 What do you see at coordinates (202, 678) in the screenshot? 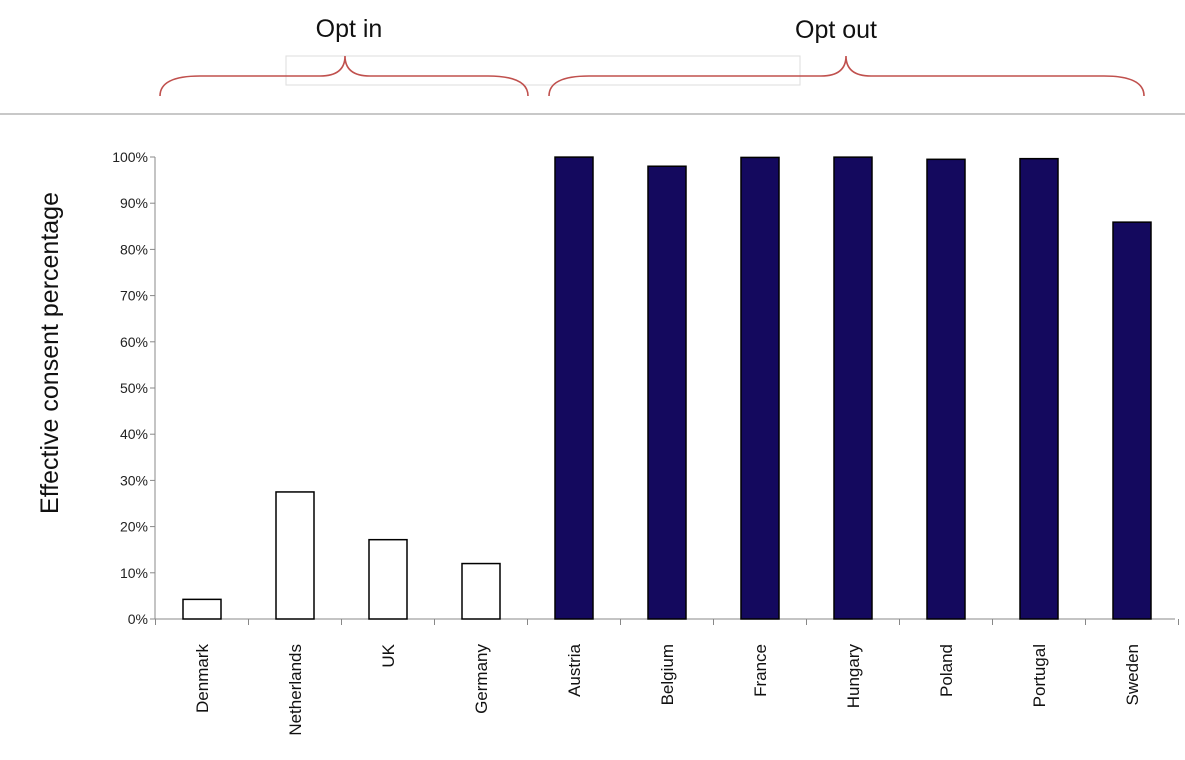
I see `x-tick-label: Denmark` at bounding box center [202, 678].